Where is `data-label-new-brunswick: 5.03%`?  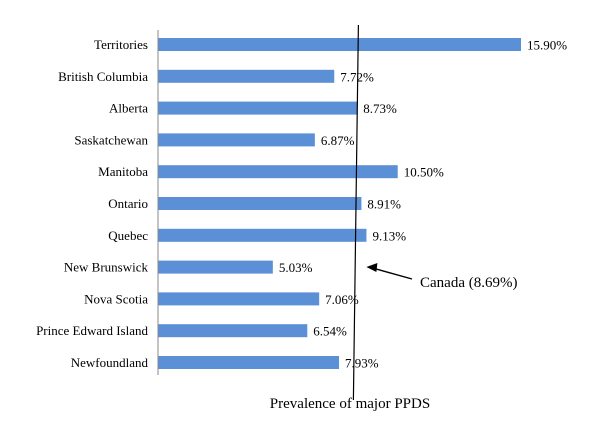 data-label-new-brunswick: 5.03% is located at coordinates (296, 267).